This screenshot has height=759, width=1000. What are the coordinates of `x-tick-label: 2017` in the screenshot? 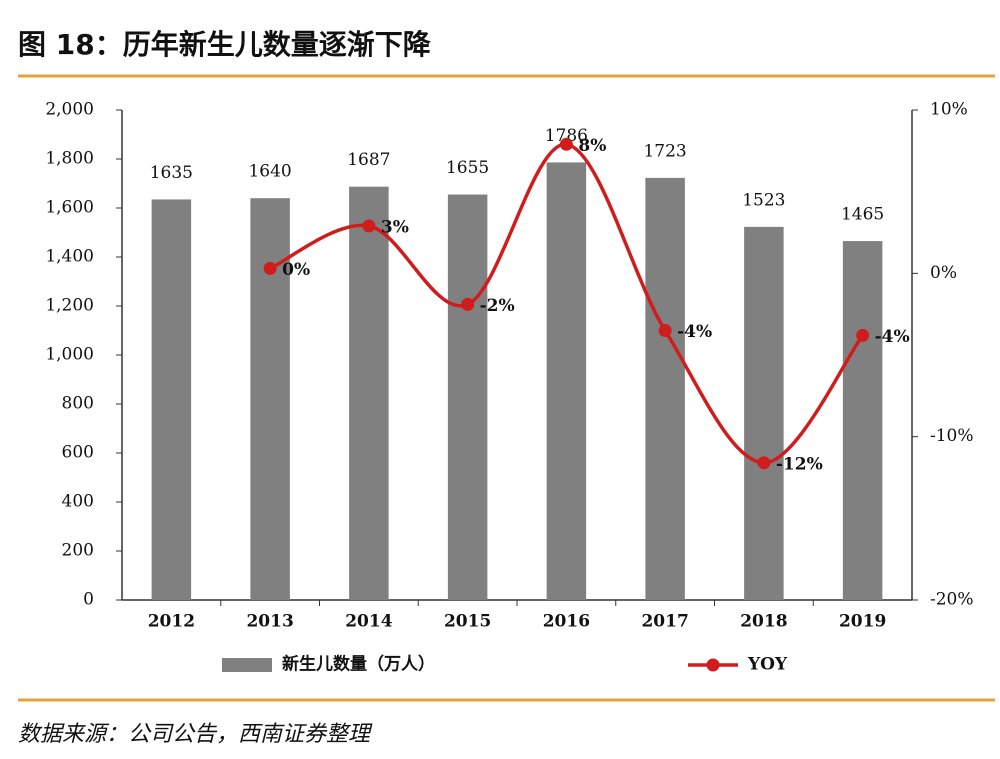 It's located at (664, 622).